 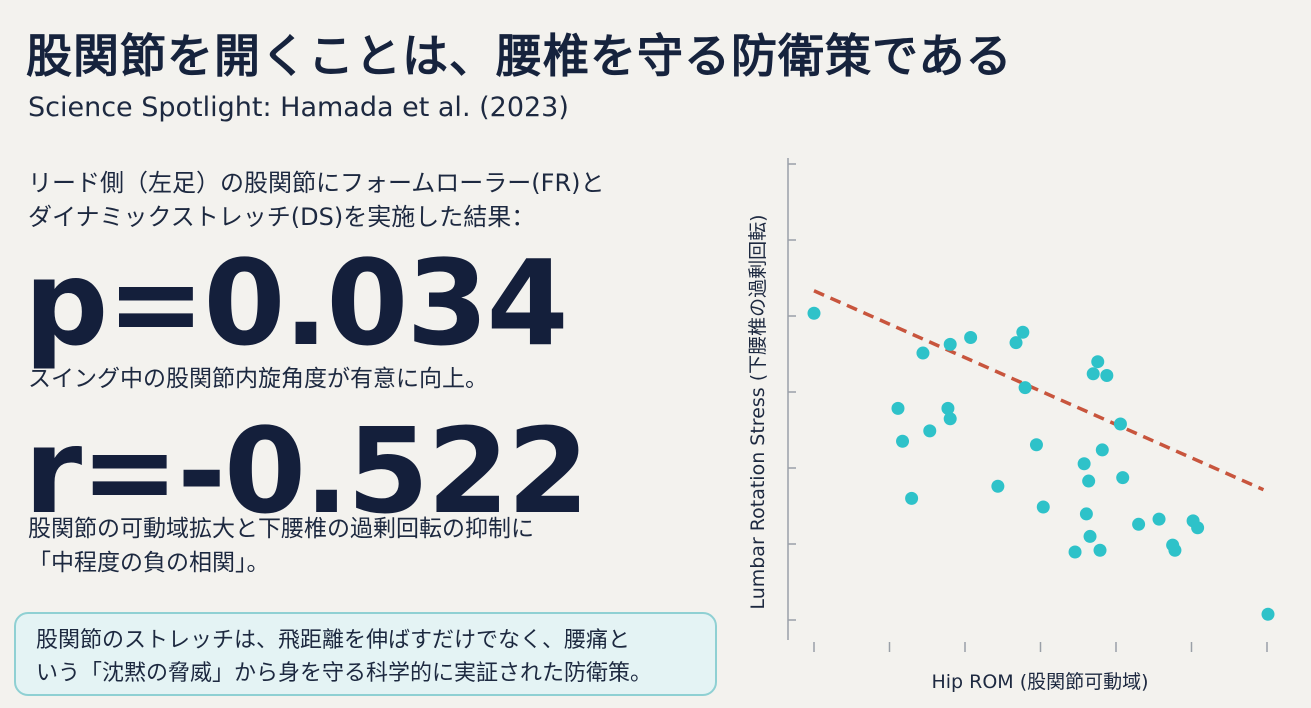 What do you see at coordinates (281, 529) in the screenshot?
I see `r-value-description-line-1: 股関節の可動域拡大と下腰椎の過剰回転の抑制に` at bounding box center [281, 529].